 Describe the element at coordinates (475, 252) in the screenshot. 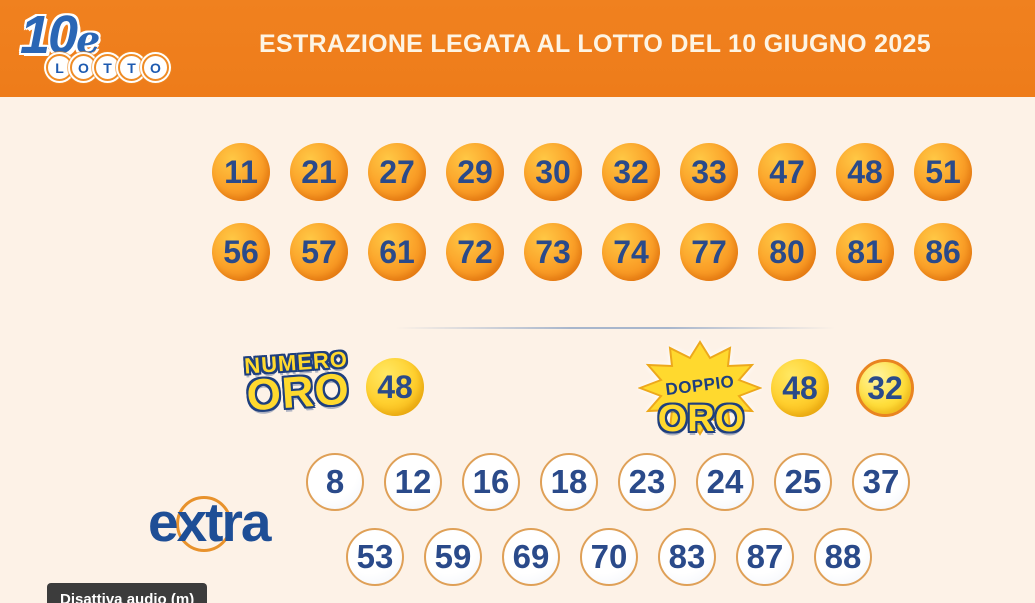

I see `number-ball: 72` at that location.